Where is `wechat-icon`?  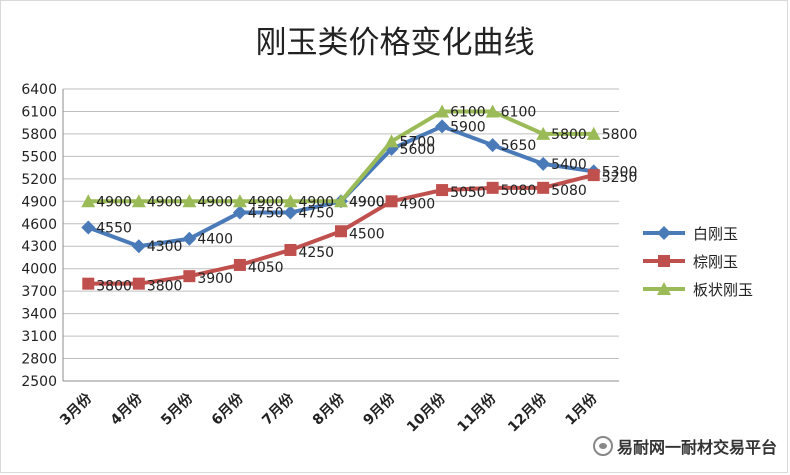
wechat-icon is located at coordinates (602, 446).